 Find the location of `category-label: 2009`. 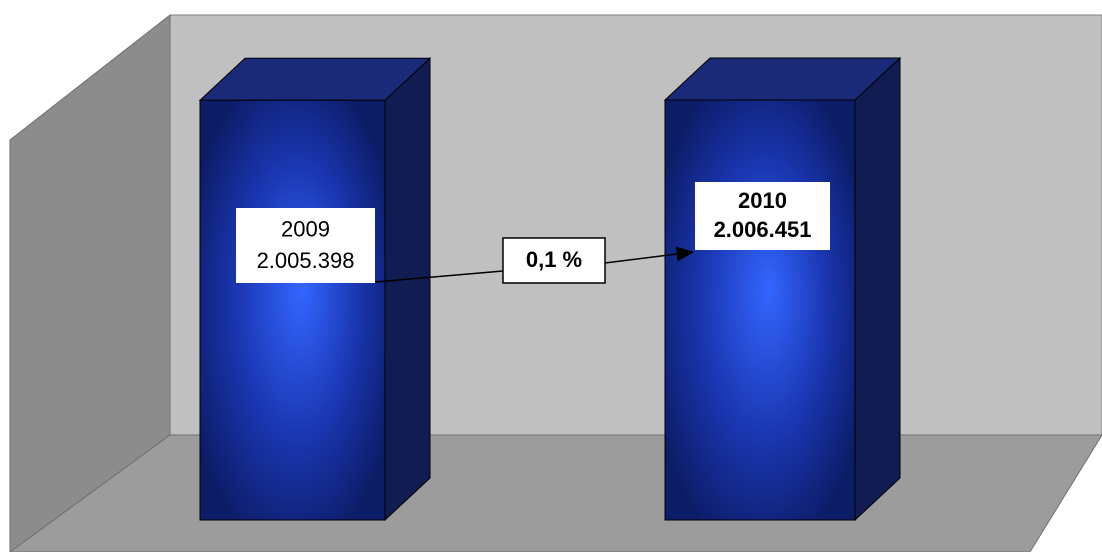

category-label: 2009 is located at coordinates (305, 228).